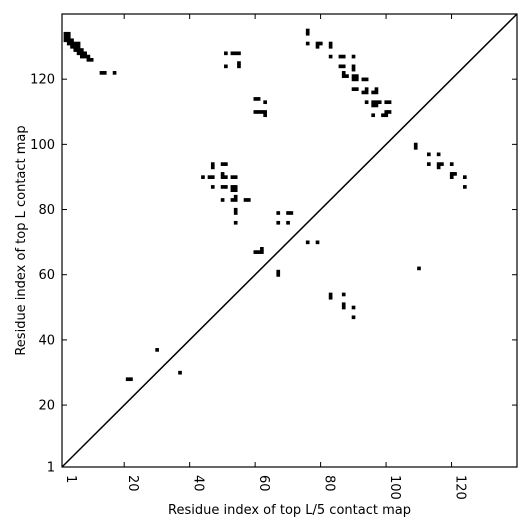 The image size is (531, 531). Describe the element at coordinates (42, 145) in the screenshot. I see `y-tick-label: 100` at that location.